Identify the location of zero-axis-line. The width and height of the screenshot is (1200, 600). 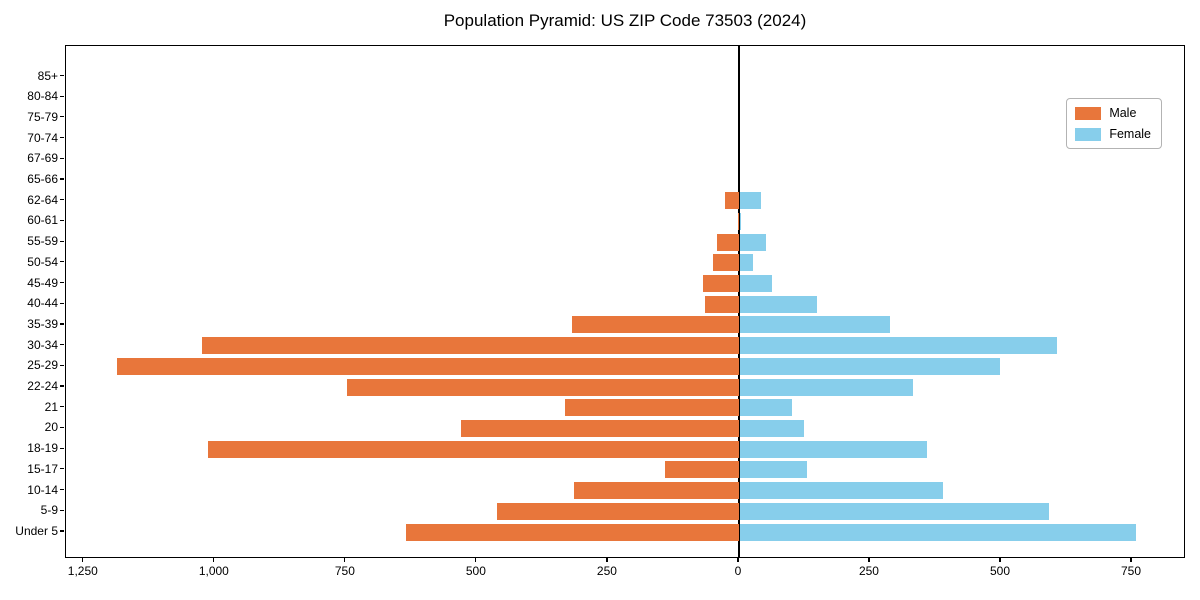
(739, 301).